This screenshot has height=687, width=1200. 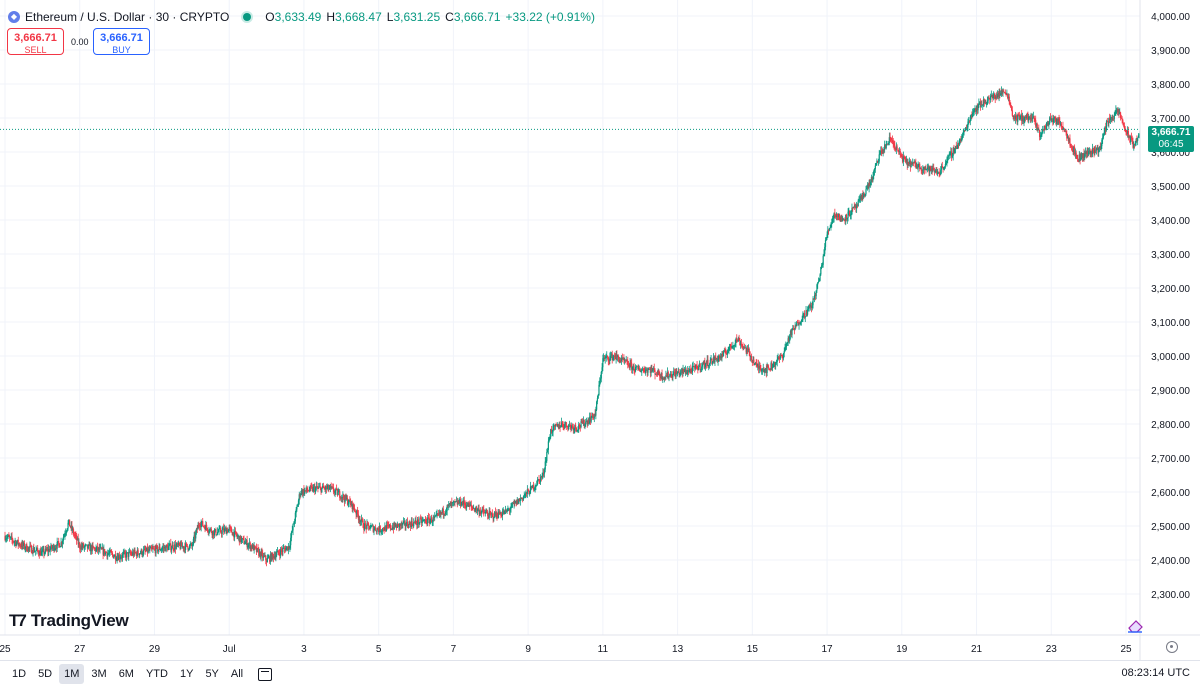 I want to click on settings-icon, so click(x=1172, y=647).